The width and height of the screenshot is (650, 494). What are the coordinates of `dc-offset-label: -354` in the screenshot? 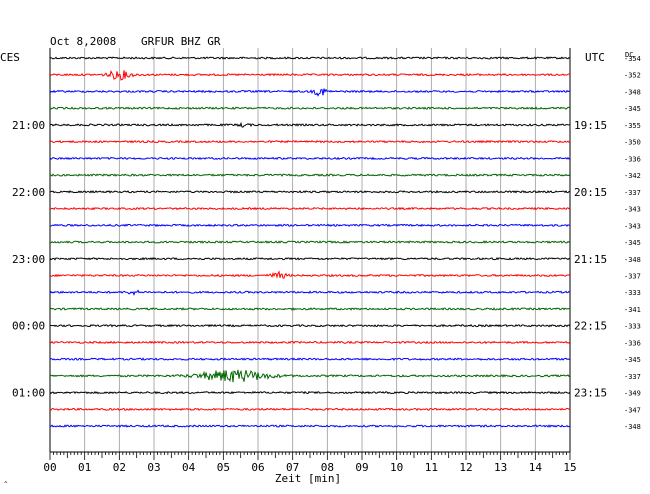 It's located at (632, 59).